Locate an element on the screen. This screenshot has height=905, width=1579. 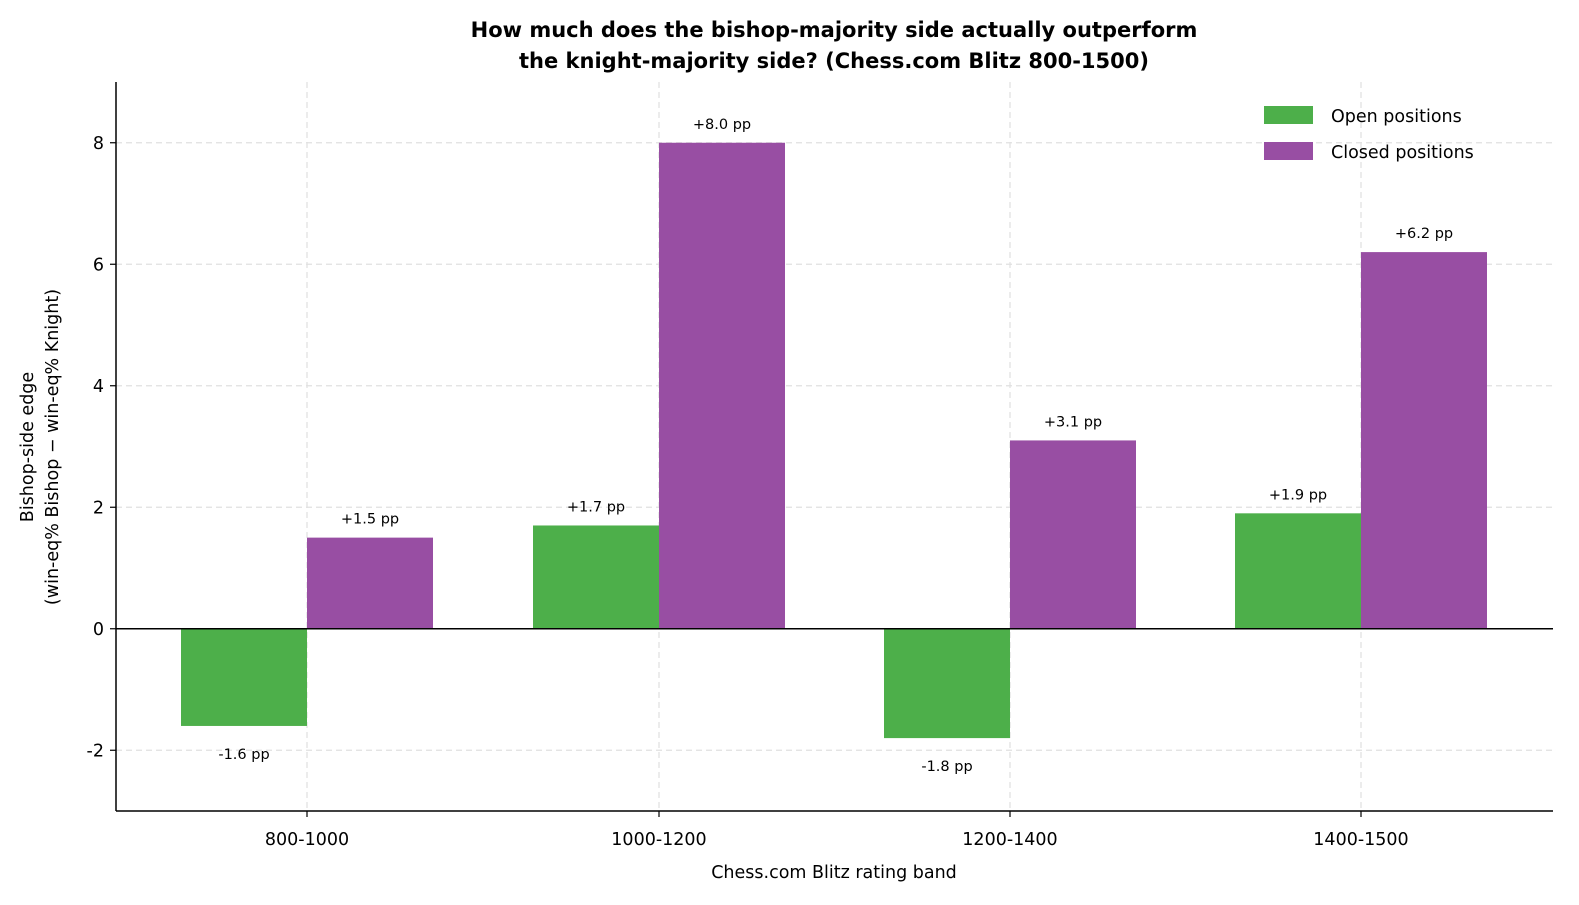
x-tick-label-0: 800-1000 is located at coordinates (307, 840).